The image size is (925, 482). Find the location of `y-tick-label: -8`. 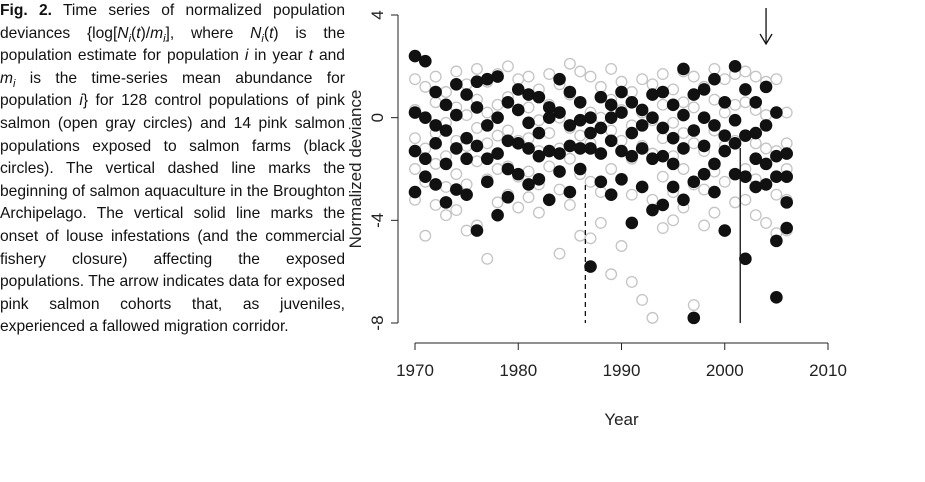

y-tick-label: -8 is located at coordinates (377, 322).